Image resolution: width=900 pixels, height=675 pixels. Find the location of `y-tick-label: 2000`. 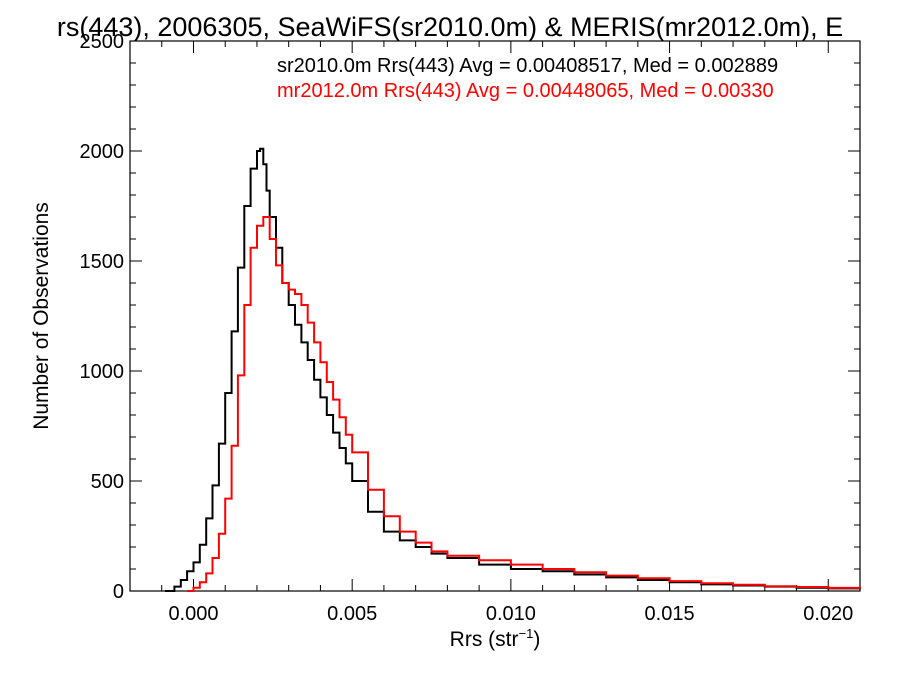

y-tick-label: 2000 is located at coordinates (102, 152).